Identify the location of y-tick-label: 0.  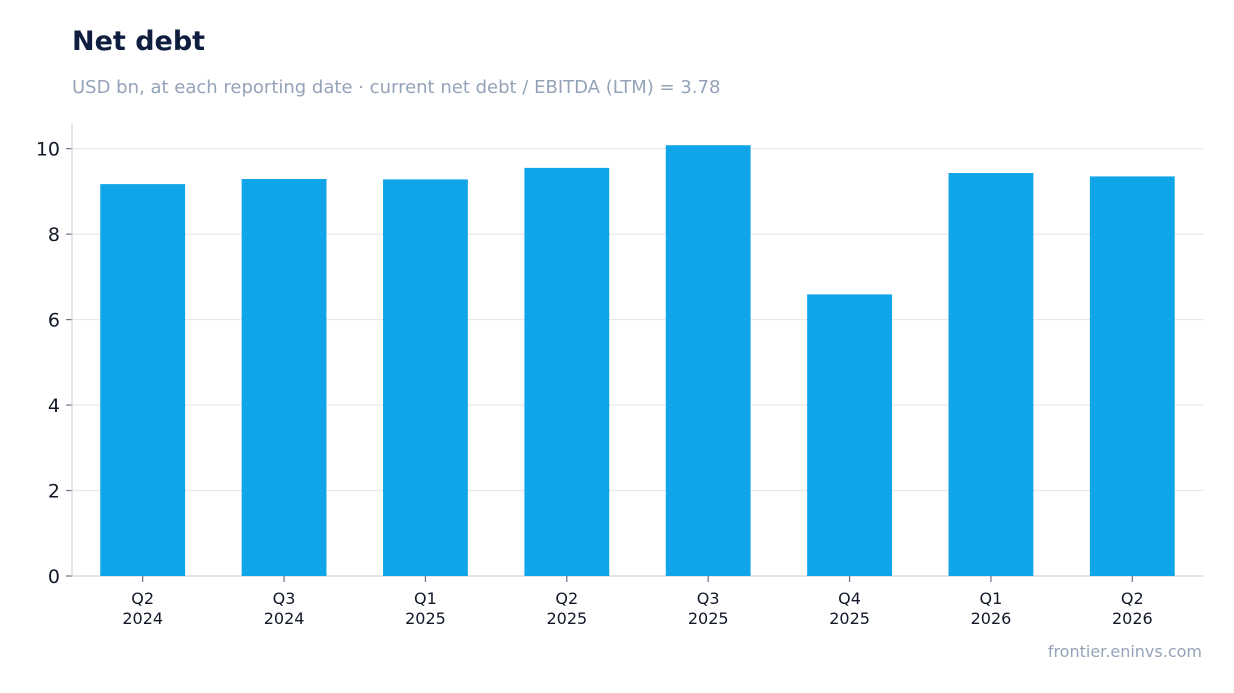
(54, 577).